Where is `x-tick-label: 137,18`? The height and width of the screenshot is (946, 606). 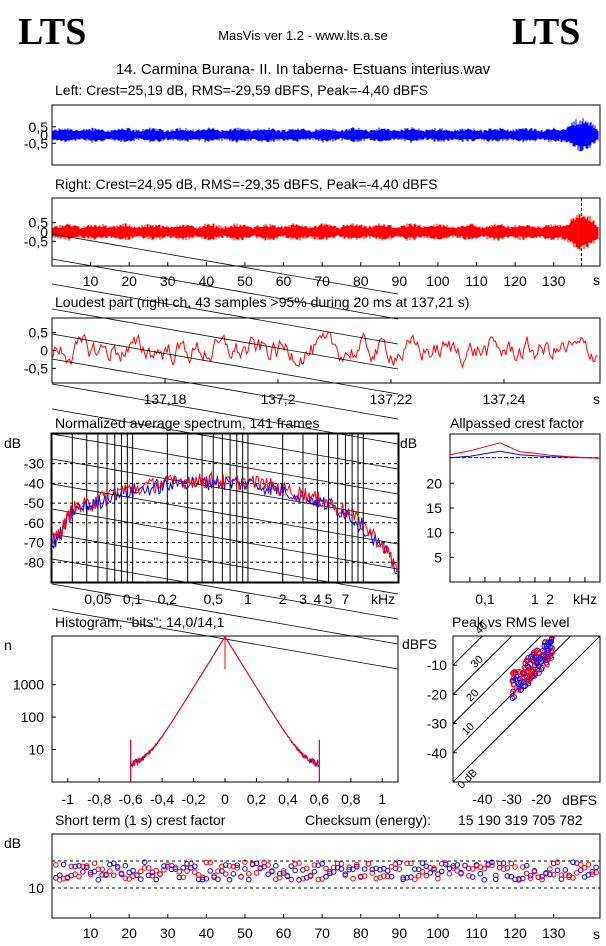 x-tick-label: 137,18 is located at coordinates (165, 399).